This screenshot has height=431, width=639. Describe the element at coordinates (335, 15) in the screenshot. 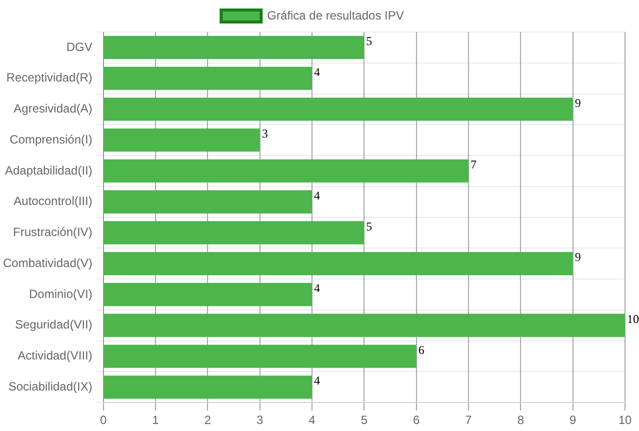

I see `legend-label: Gráfica de resultados IPV` at that location.